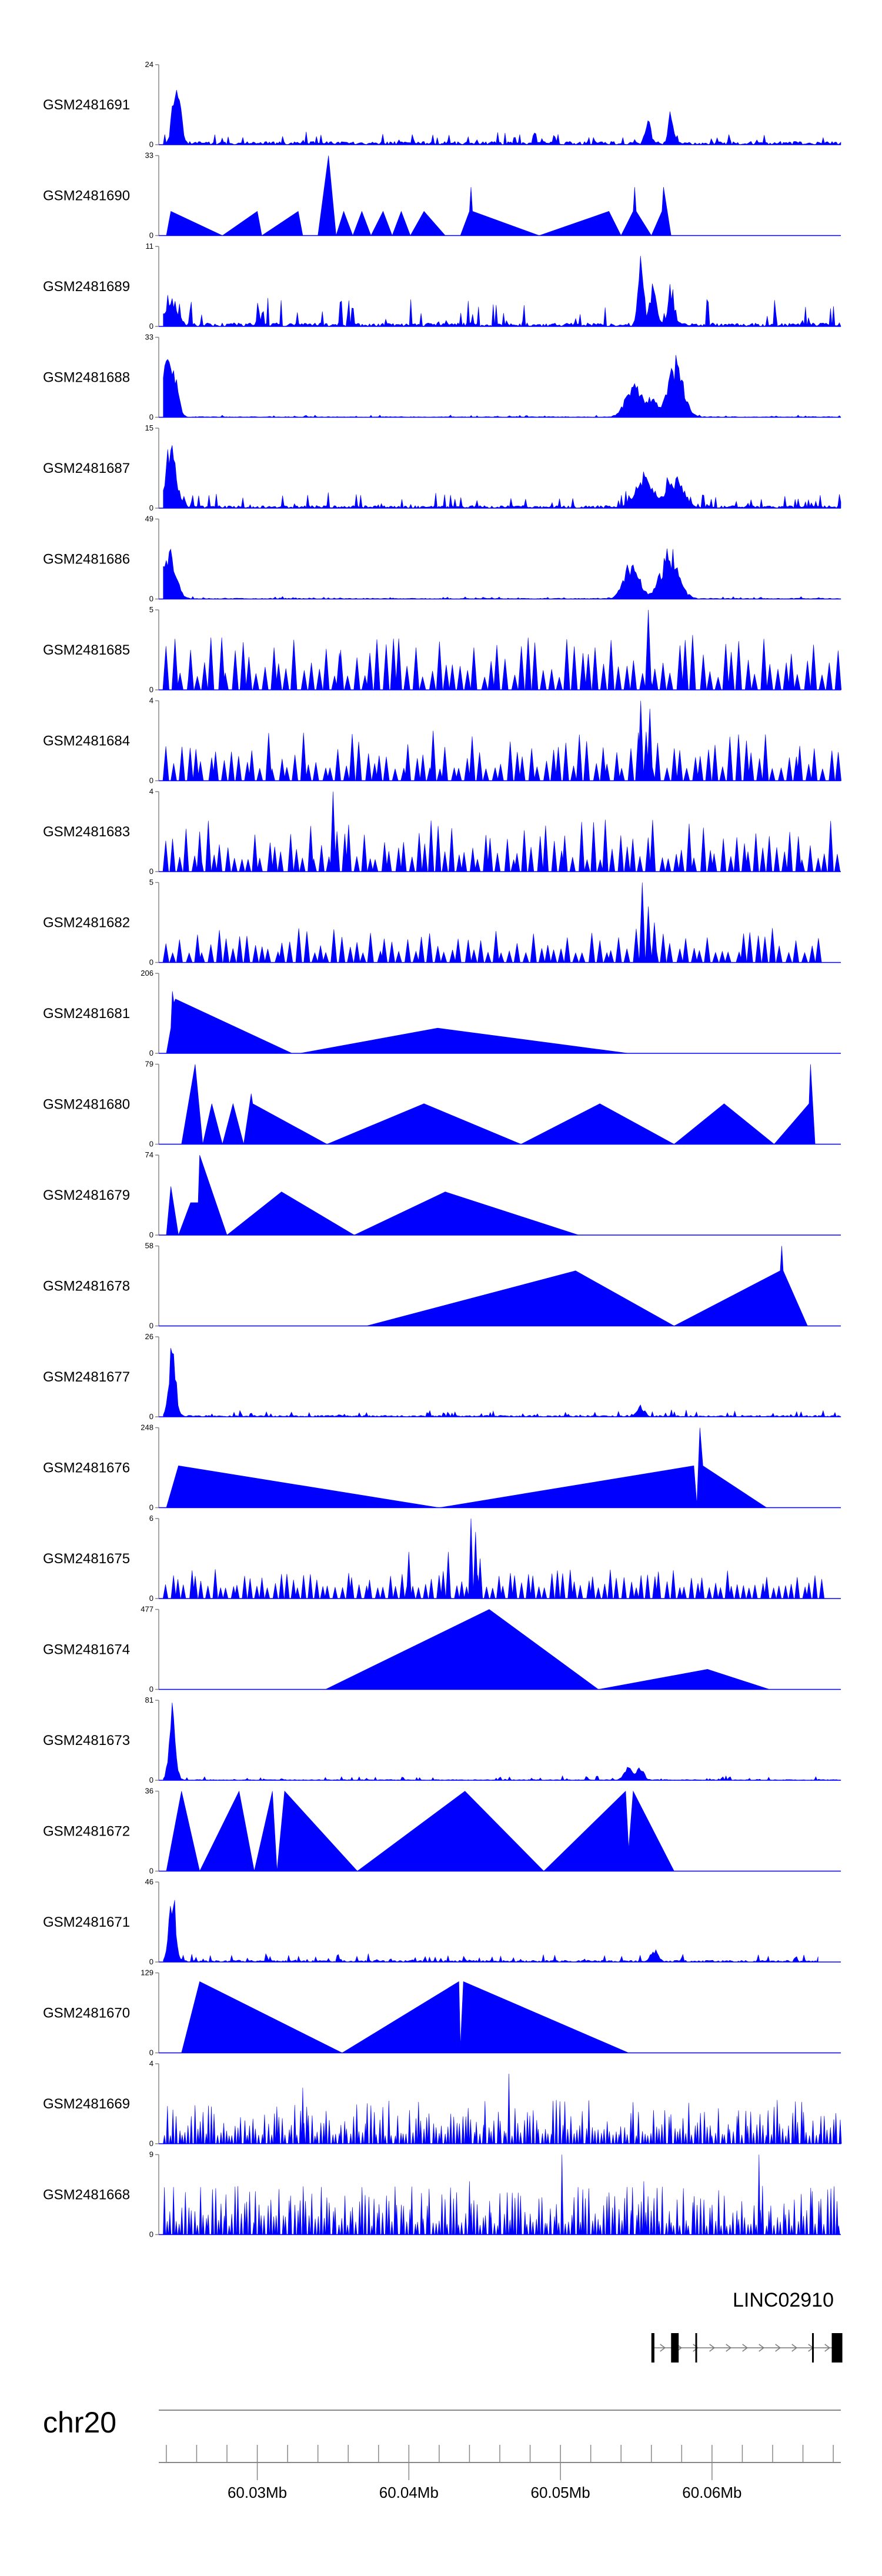 Image resolution: width=882 pixels, height=2576 pixels. What do you see at coordinates (747, 2348) in the screenshot?
I see `gene-model-LINC02910` at bounding box center [747, 2348].